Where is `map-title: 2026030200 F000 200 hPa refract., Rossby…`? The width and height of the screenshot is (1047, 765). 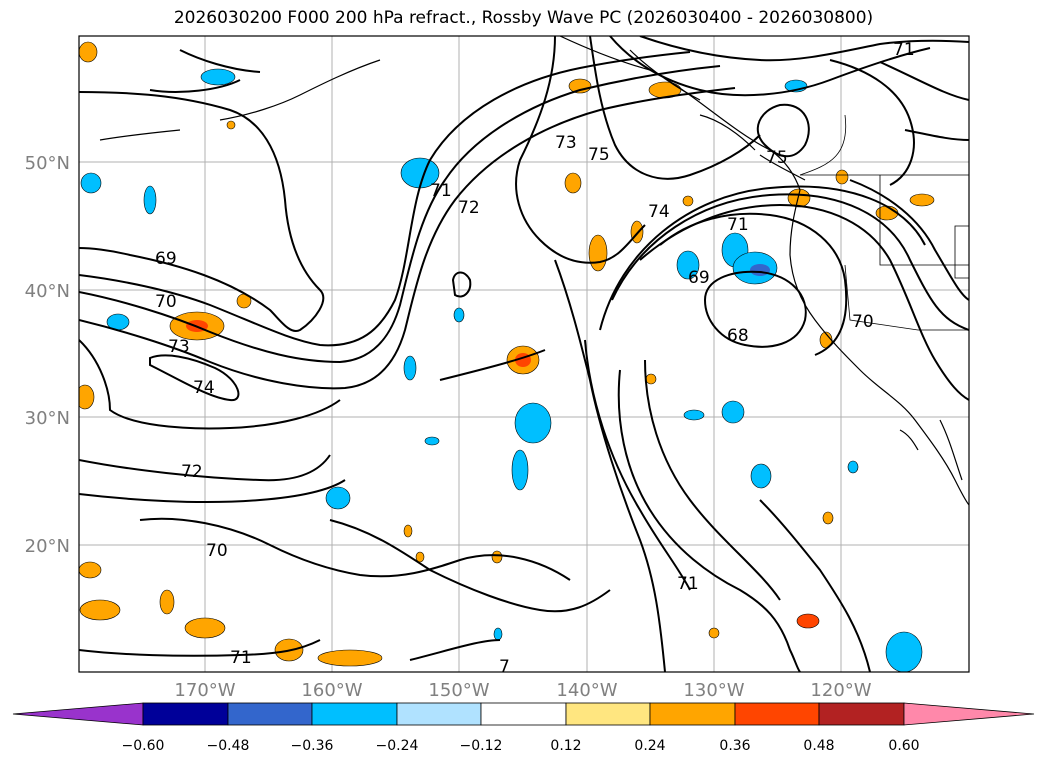 map-title: 2026030200 F000 200 hPa refract., Rossby… is located at coordinates (523, 18).